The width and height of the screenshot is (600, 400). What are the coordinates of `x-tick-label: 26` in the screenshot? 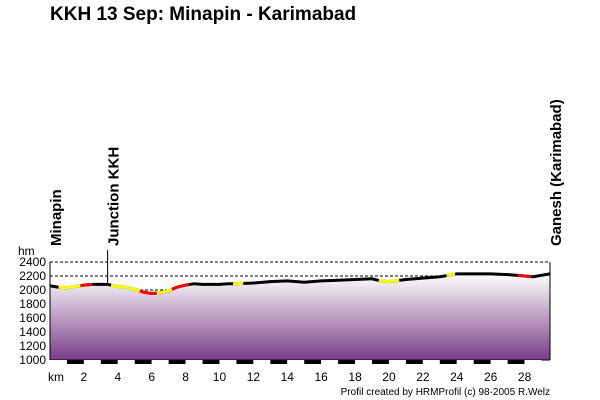 It's located at (491, 377).